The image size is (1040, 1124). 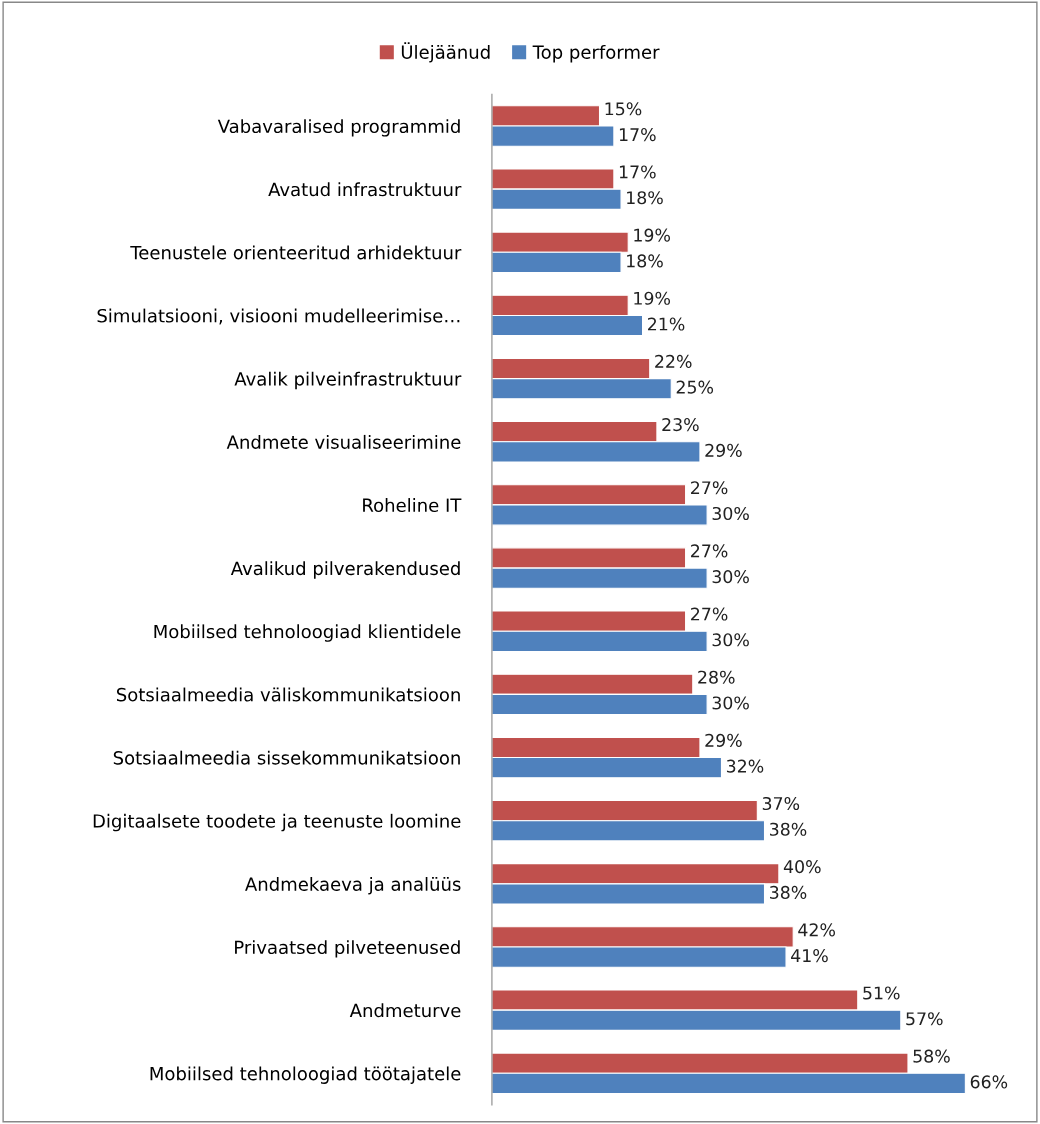 What do you see at coordinates (347, 949) in the screenshot?
I see `y-tick-label: Privaatsed pilveteenused` at bounding box center [347, 949].